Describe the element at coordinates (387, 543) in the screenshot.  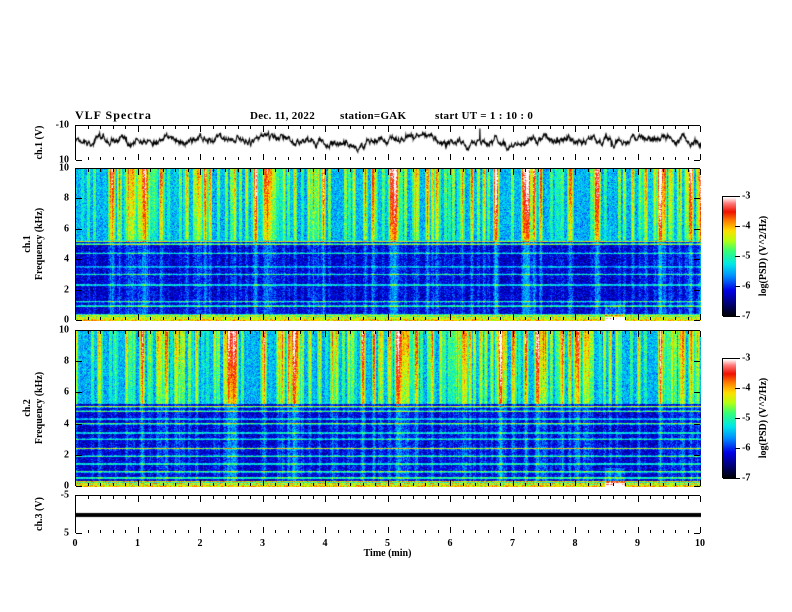
I see `xtick-5: 5` at that location.